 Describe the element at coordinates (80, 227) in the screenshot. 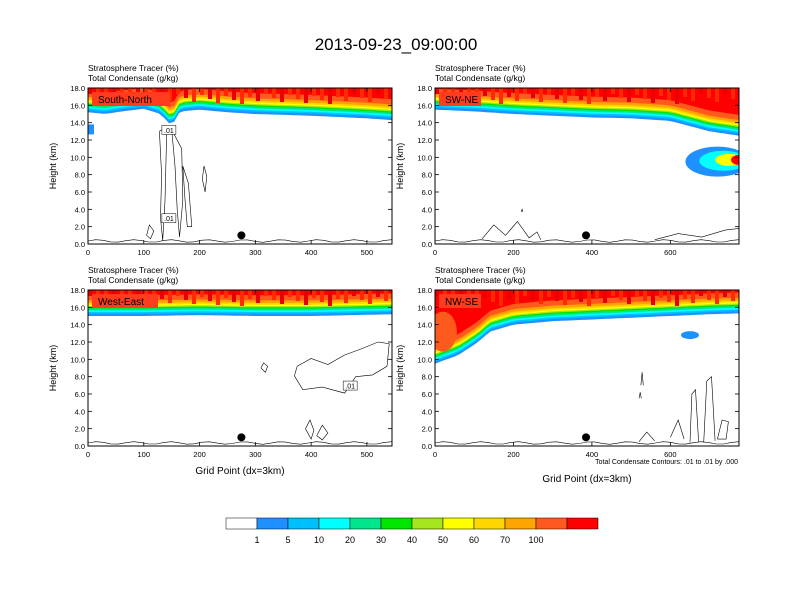

I see `y-tick-label: 2.0` at that location.